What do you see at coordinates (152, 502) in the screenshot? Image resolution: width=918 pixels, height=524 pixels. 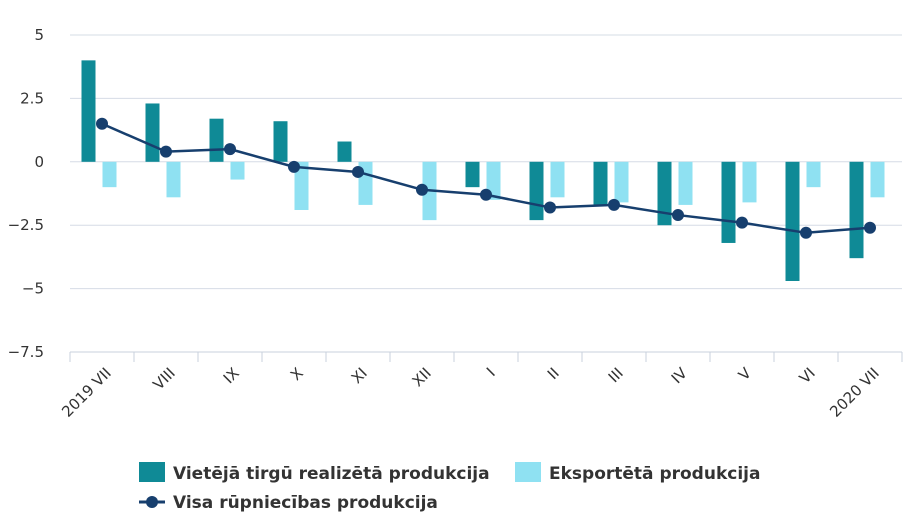 I see `legend-marker-total` at bounding box center [152, 502].